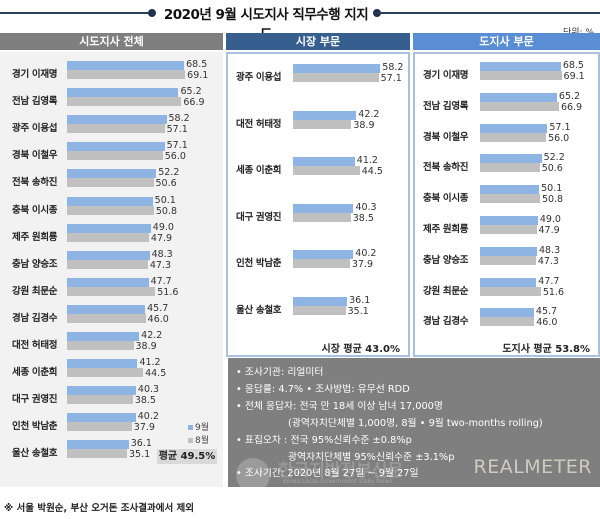  I want to click on legend-swatch-aug, so click(190, 440).